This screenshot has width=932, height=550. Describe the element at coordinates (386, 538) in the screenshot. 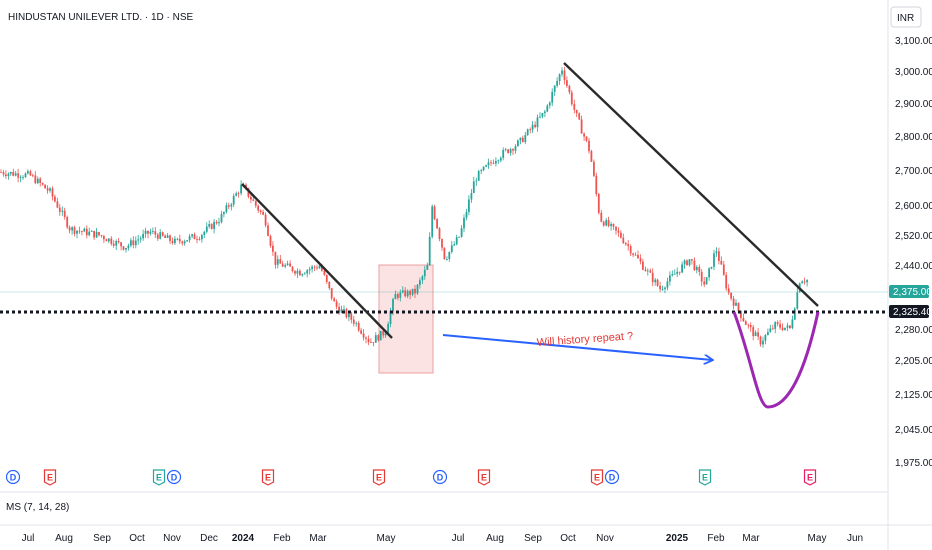

I see `x-tick-label: May` at that location.